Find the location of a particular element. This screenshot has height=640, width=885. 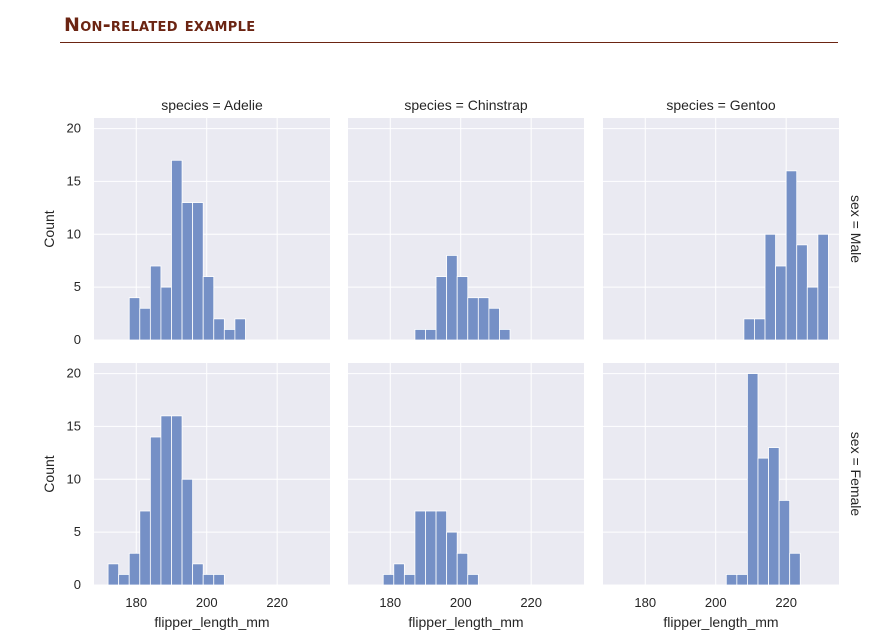

row-facet-title: sex = Male is located at coordinates (856, 229).